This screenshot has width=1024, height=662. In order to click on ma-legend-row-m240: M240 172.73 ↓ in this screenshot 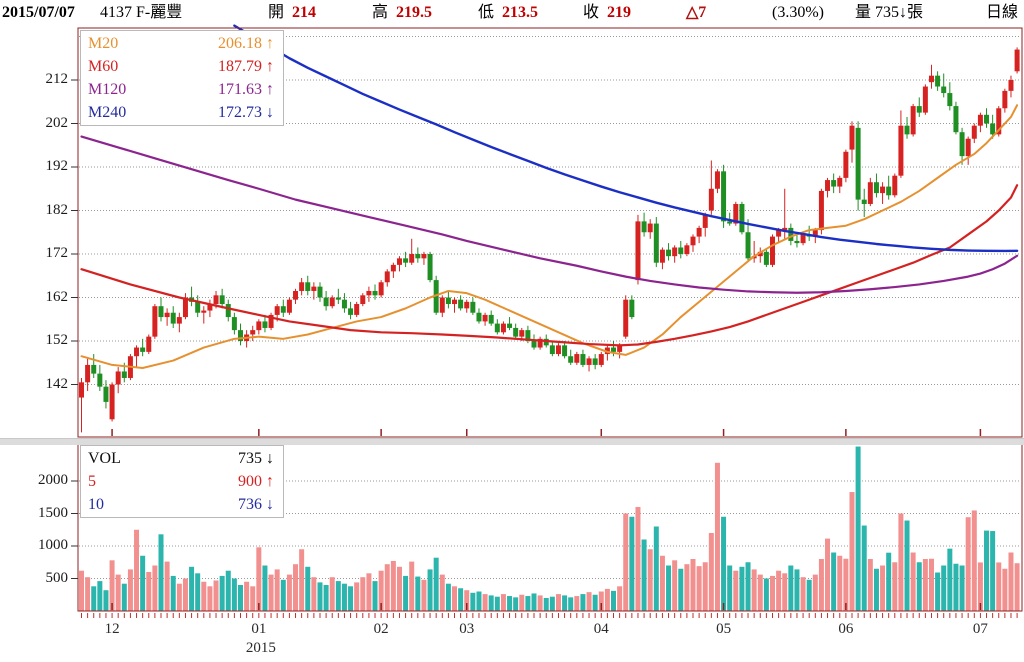, I will do `click(182, 112)`.